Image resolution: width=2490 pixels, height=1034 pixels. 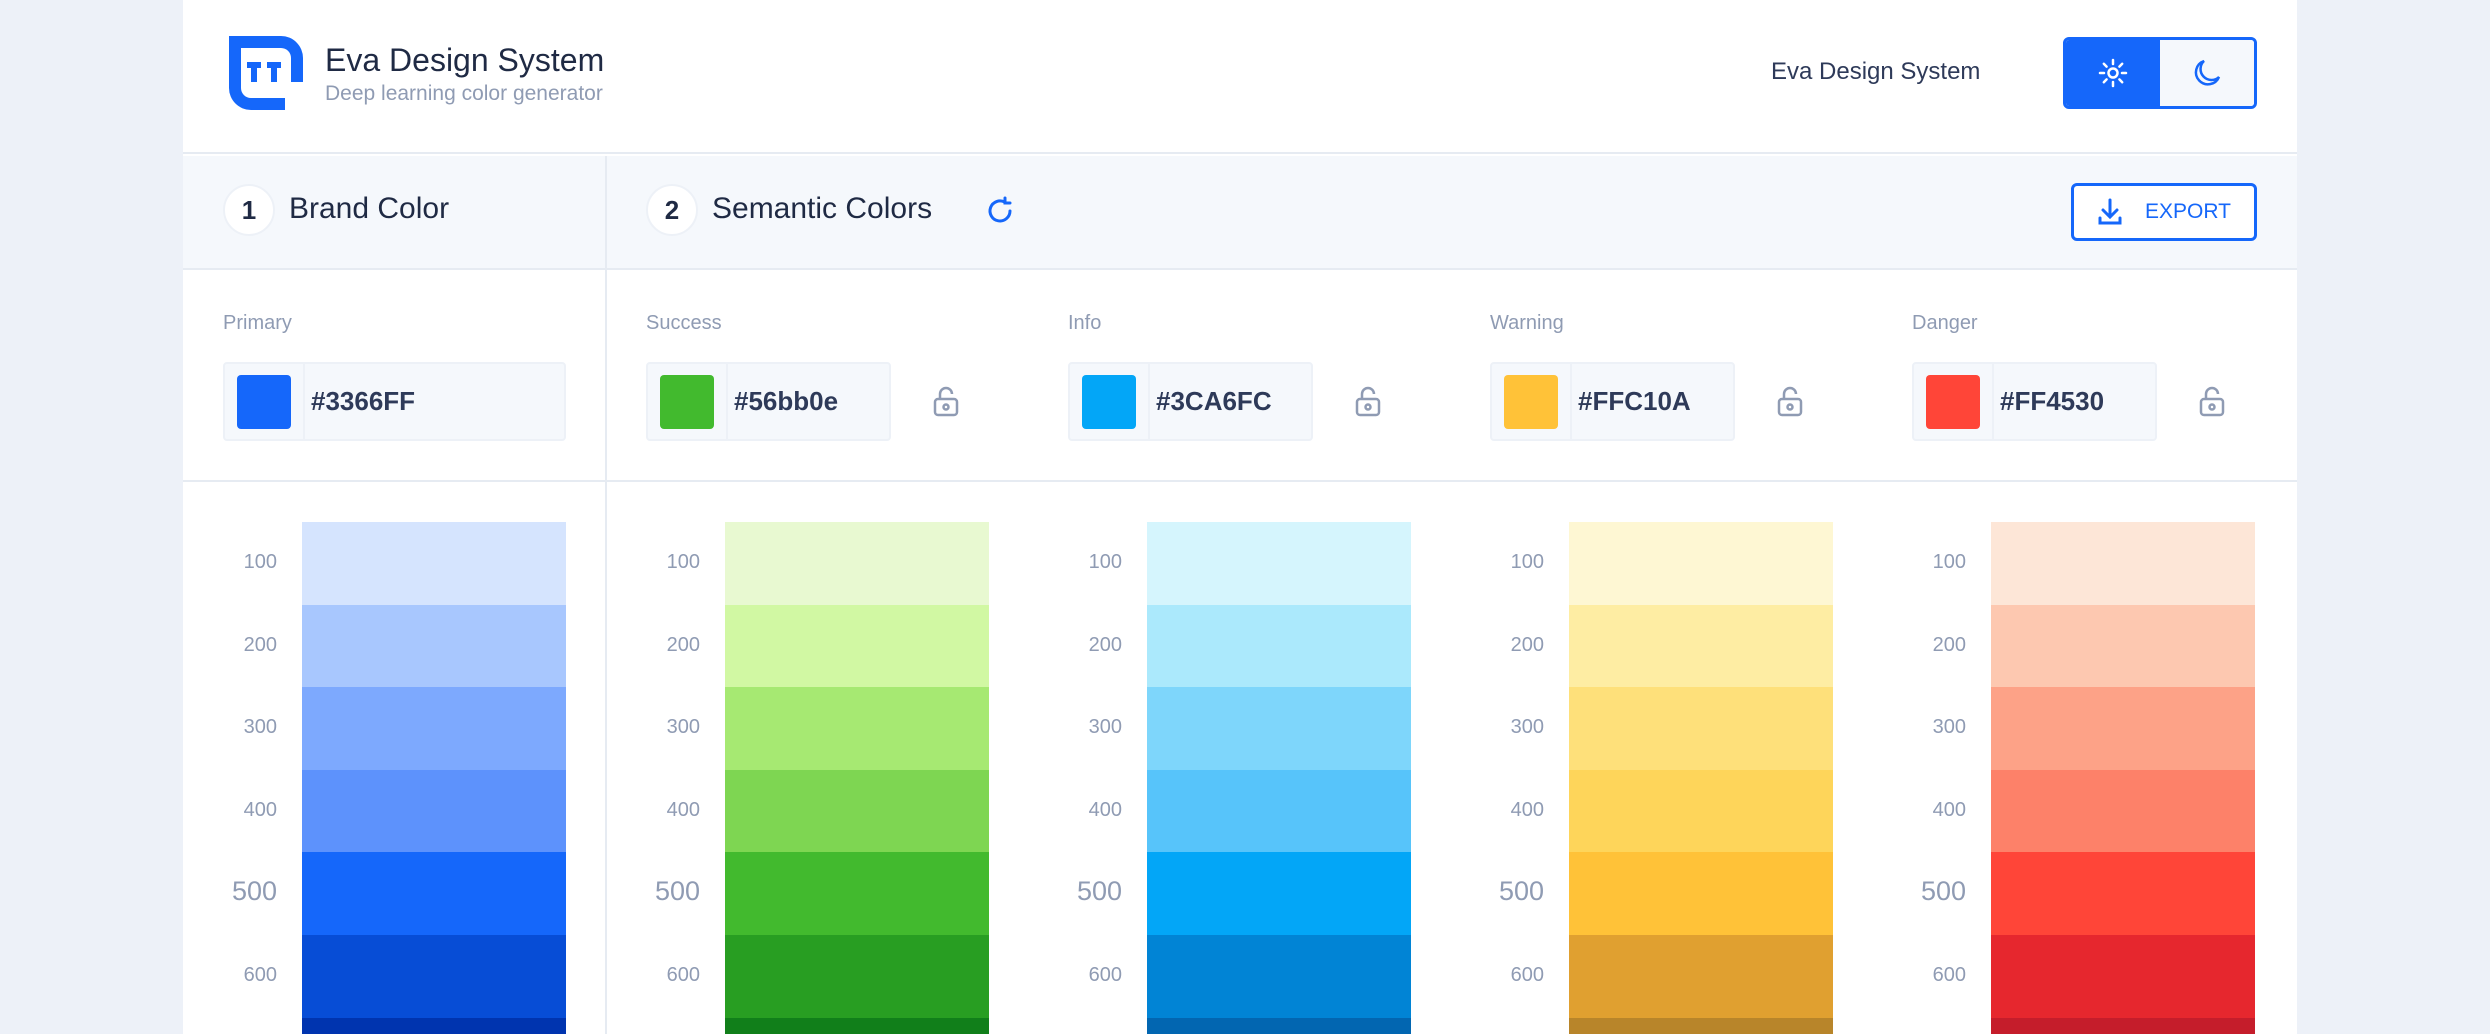 I want to click on primary-color-input: #3366FF, so click(x=394, y=401).